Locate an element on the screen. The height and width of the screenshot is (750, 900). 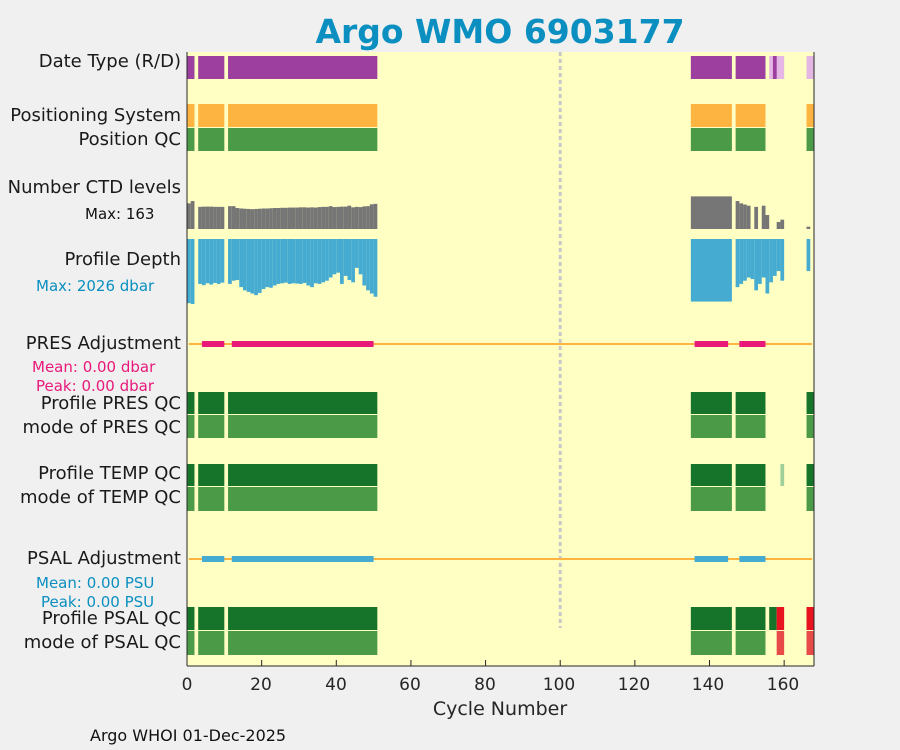
label-mode-pres-qc: mode of PRES QC is located at coordinates (101, 427).